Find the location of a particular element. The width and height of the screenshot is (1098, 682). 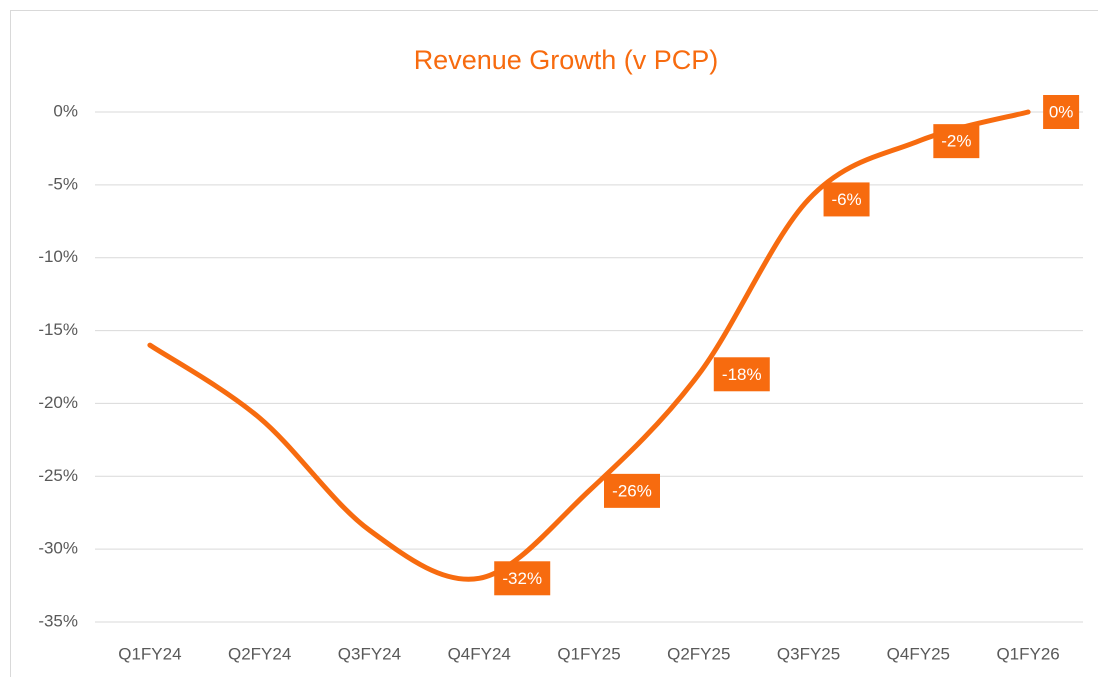

x-tick-label: Q1FY26 is located at coordinates (1027, 653).